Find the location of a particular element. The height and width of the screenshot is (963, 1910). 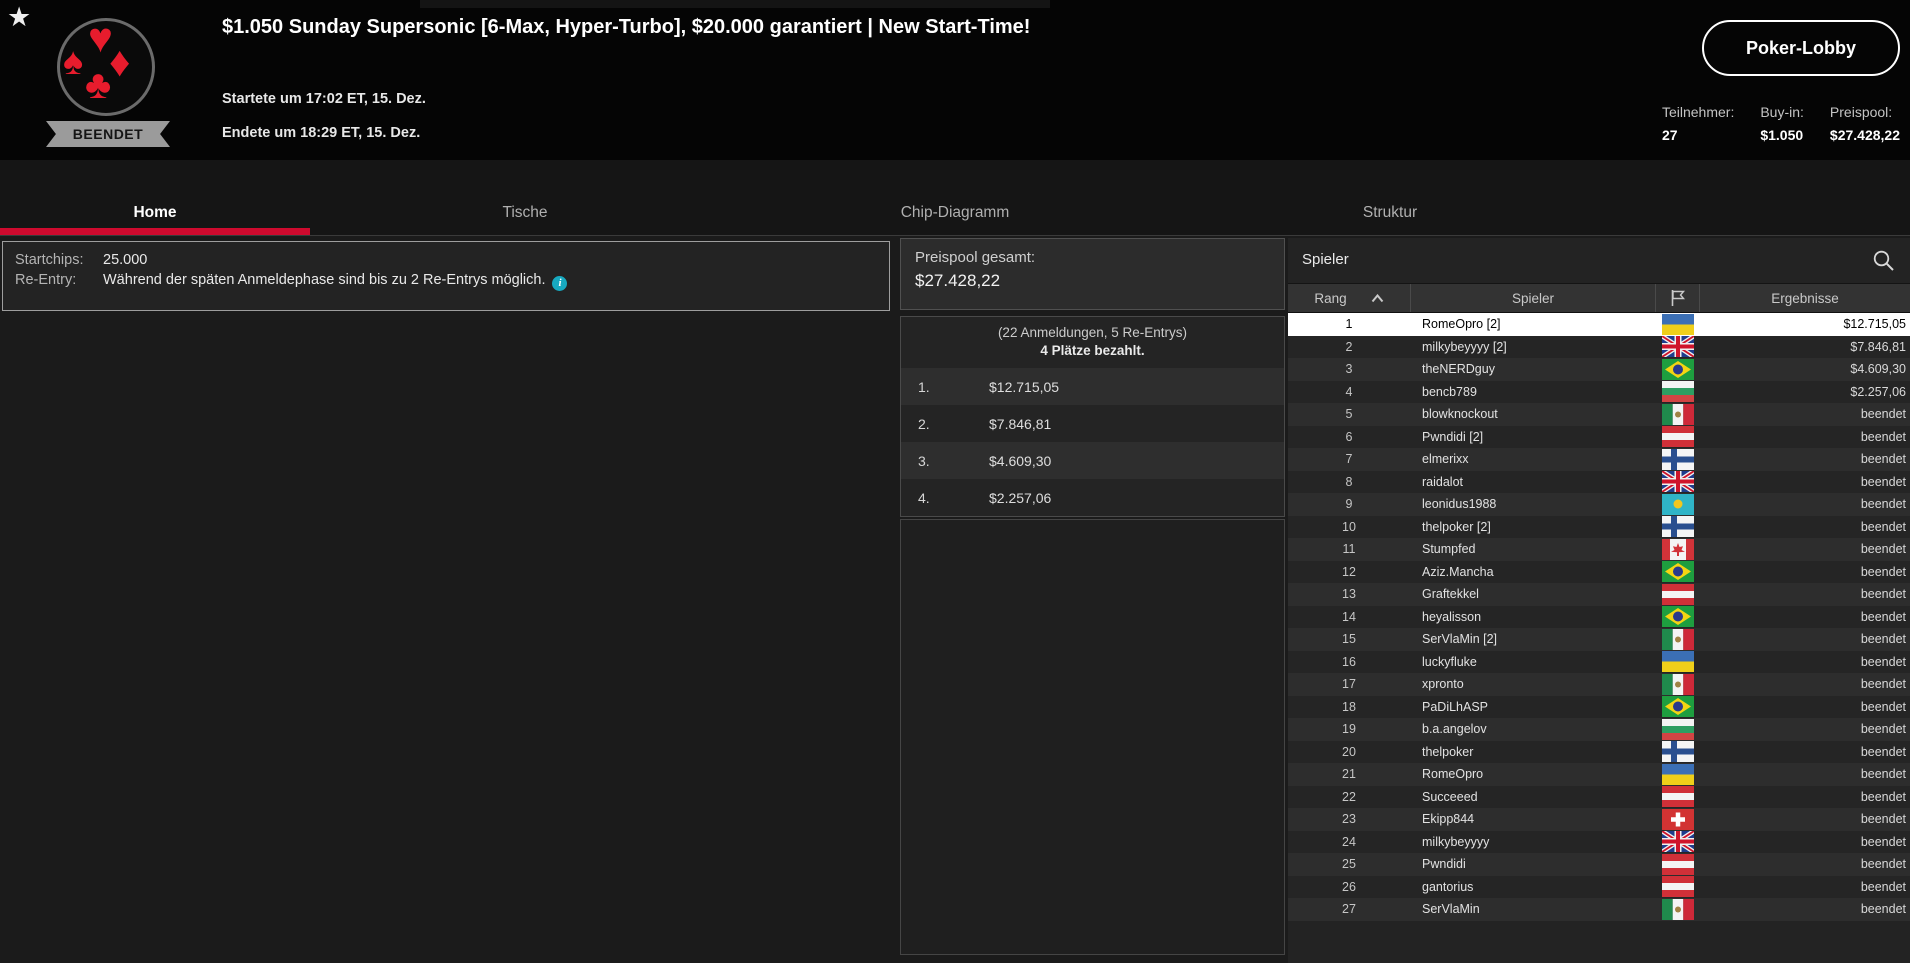

player-row: 10 thelpoker [2] beendet is located at coordinates (1599, 526).